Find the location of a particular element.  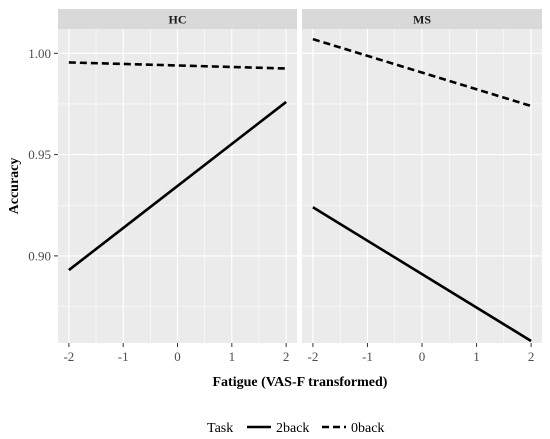

y-tick-label: 1.00 is located at coordinates (39, 53).